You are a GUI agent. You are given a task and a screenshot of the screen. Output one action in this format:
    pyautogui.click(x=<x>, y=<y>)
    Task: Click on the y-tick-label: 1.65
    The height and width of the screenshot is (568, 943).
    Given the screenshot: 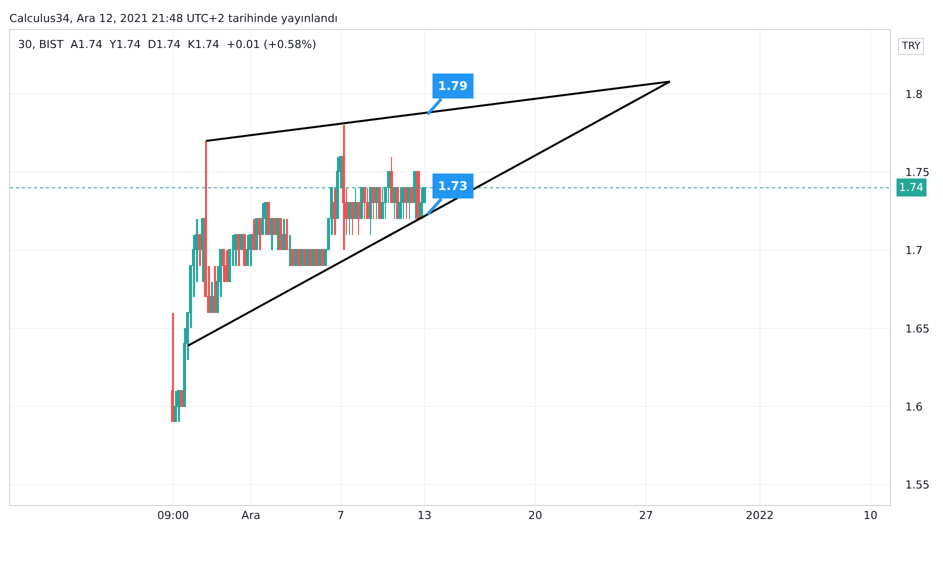 What is the action you would take?
    pyautogui.click(x=917, y=329)
    